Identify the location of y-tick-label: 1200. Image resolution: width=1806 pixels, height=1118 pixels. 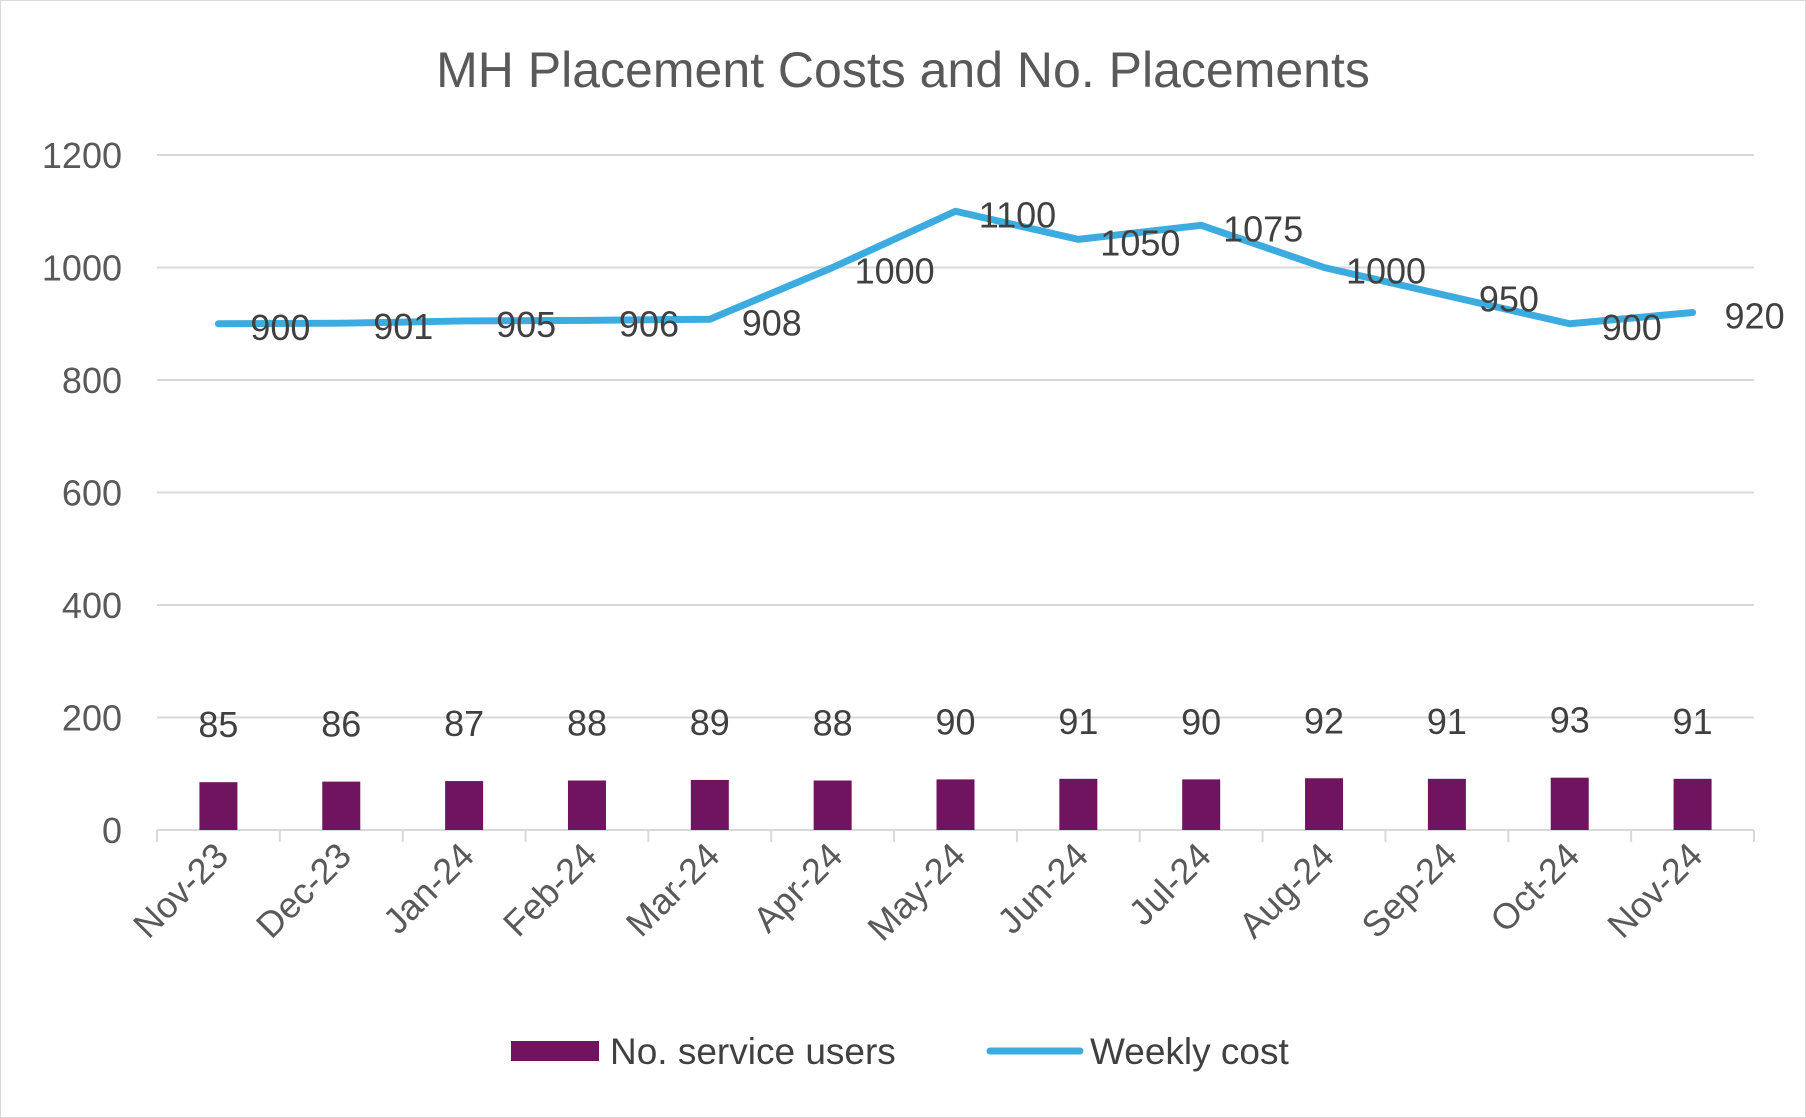
(82, 155).